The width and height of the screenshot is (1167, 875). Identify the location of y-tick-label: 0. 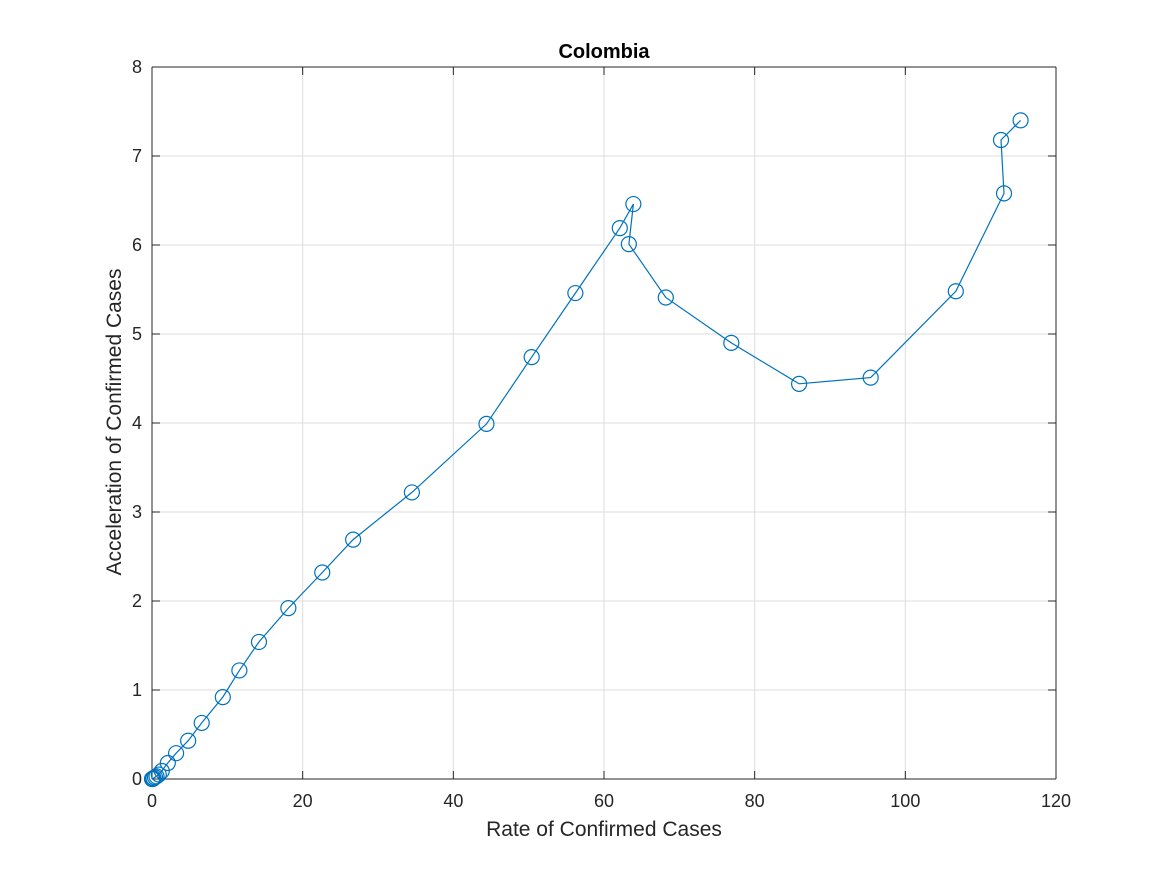
(137, 779).